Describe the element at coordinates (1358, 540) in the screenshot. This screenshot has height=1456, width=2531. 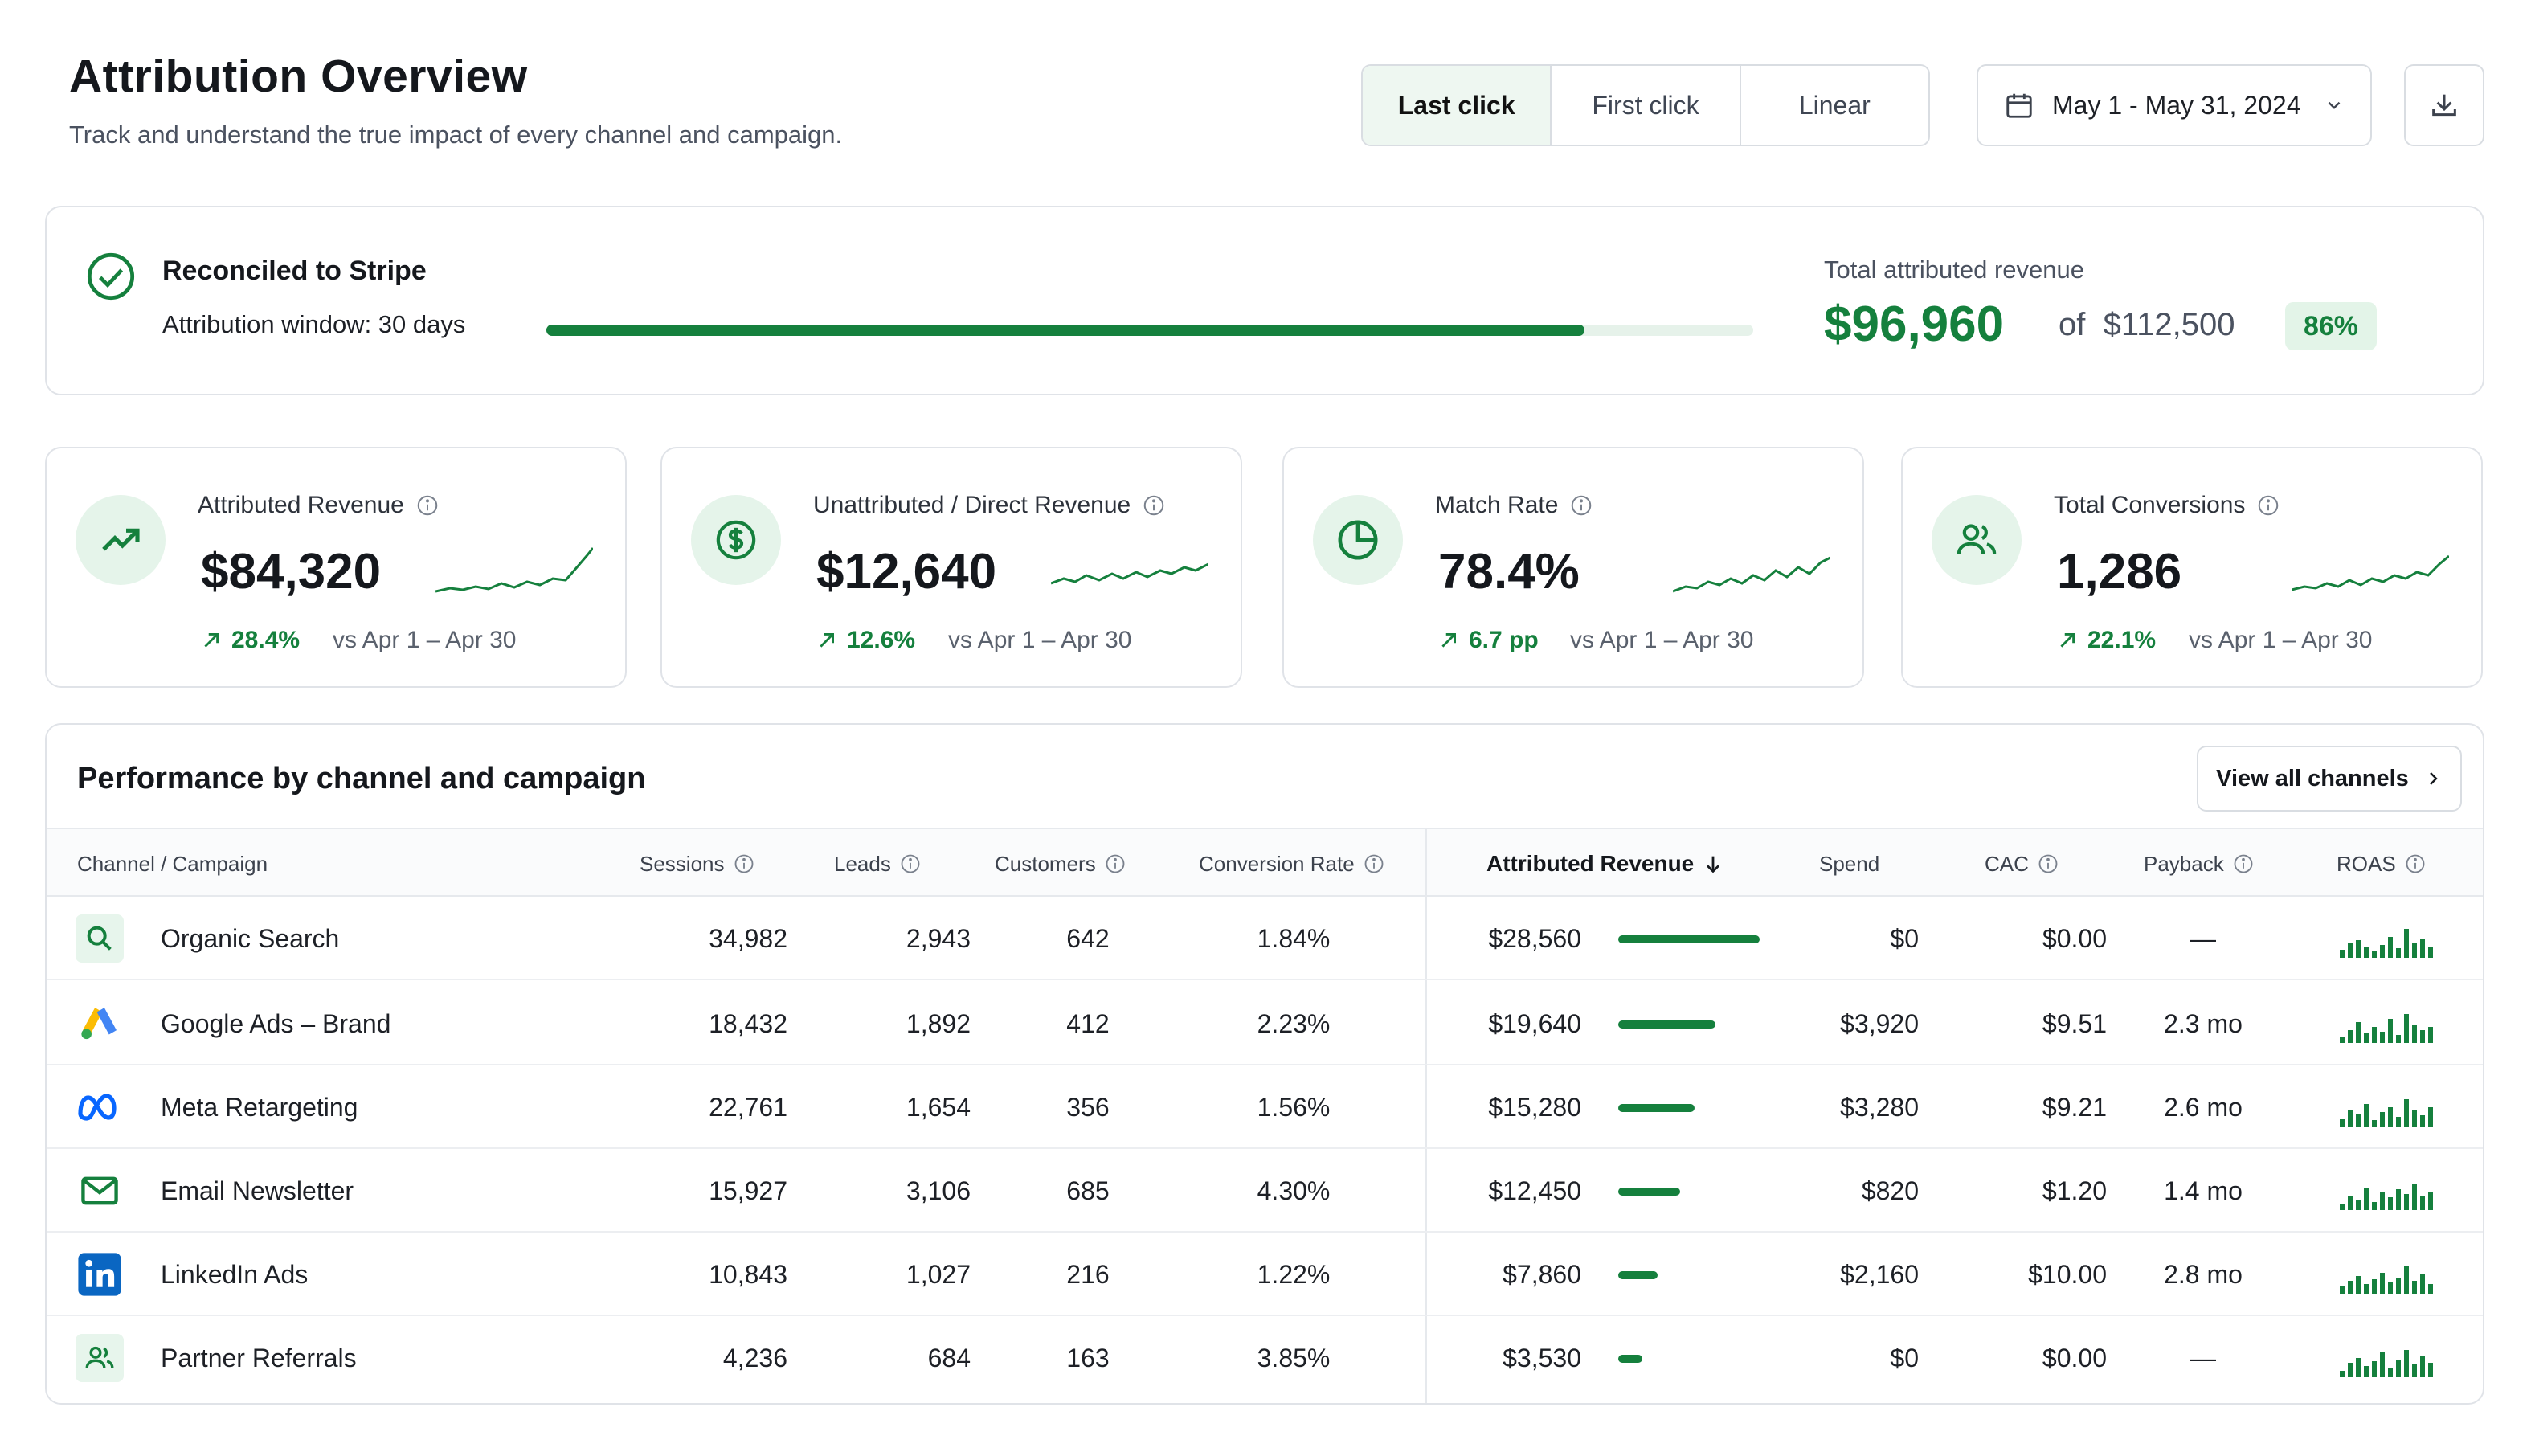
I see `pie-icon` at that location.